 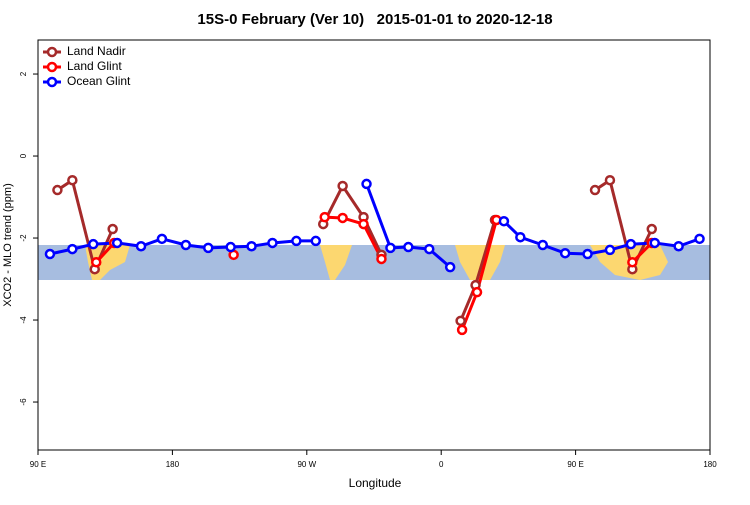 What do you see at coordinates (23, 73) in the screenshot?
I see `y-tick-label: 2` at bounding box center [23, 73].